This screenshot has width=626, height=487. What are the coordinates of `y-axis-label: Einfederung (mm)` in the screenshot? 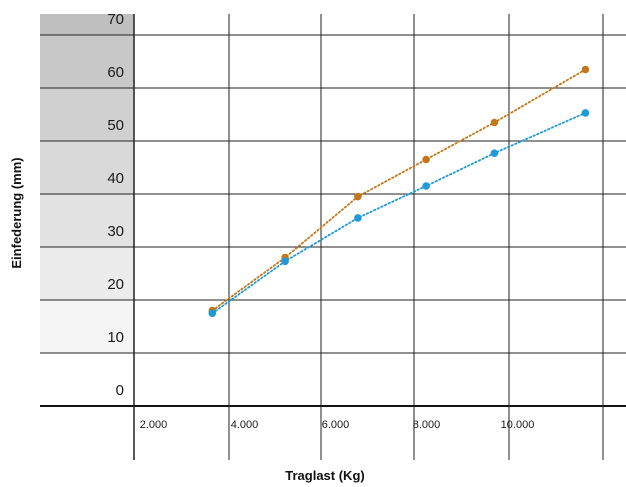 It's located at (16, 212).